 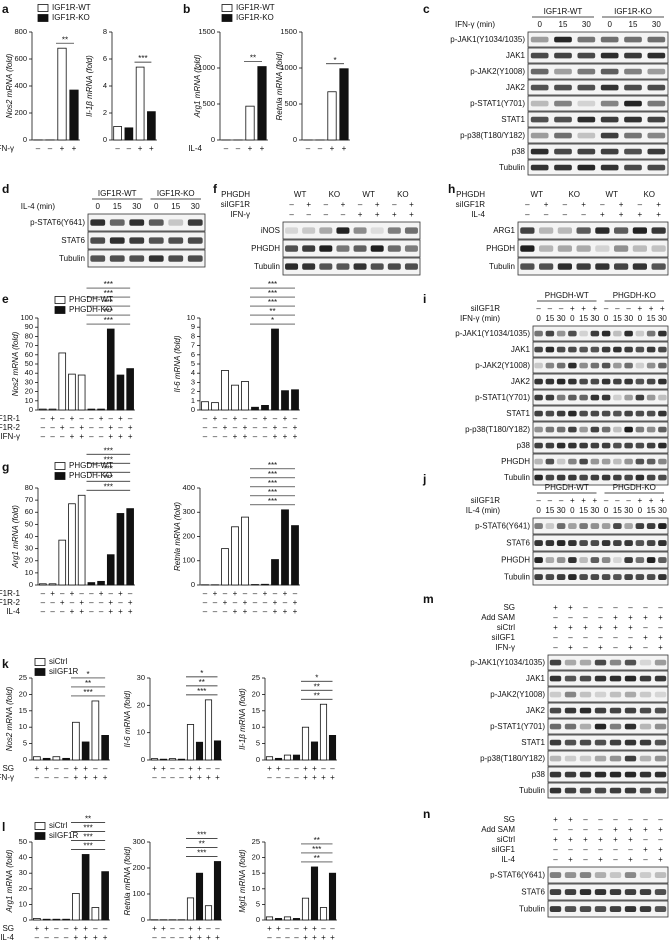 What do you see at coordinates (117, 193) in the screenshot?
I see `group-label: IGF1R-WT` at bounding box center [117, 193].